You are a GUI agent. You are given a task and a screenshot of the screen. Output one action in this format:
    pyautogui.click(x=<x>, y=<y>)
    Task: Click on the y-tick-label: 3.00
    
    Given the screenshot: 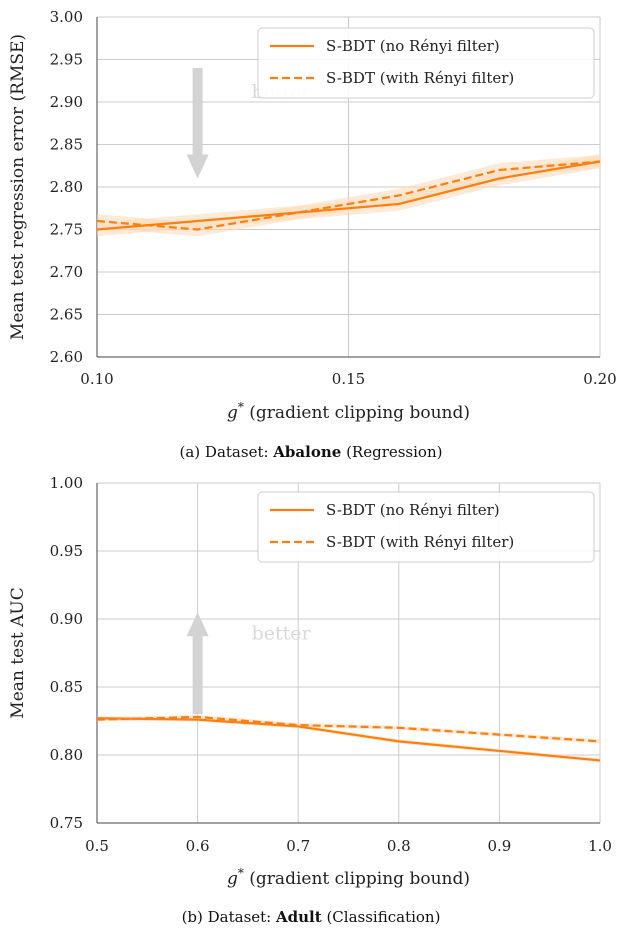 What is the action you would take?
    pyautogui.click(x=66, y=17)
    